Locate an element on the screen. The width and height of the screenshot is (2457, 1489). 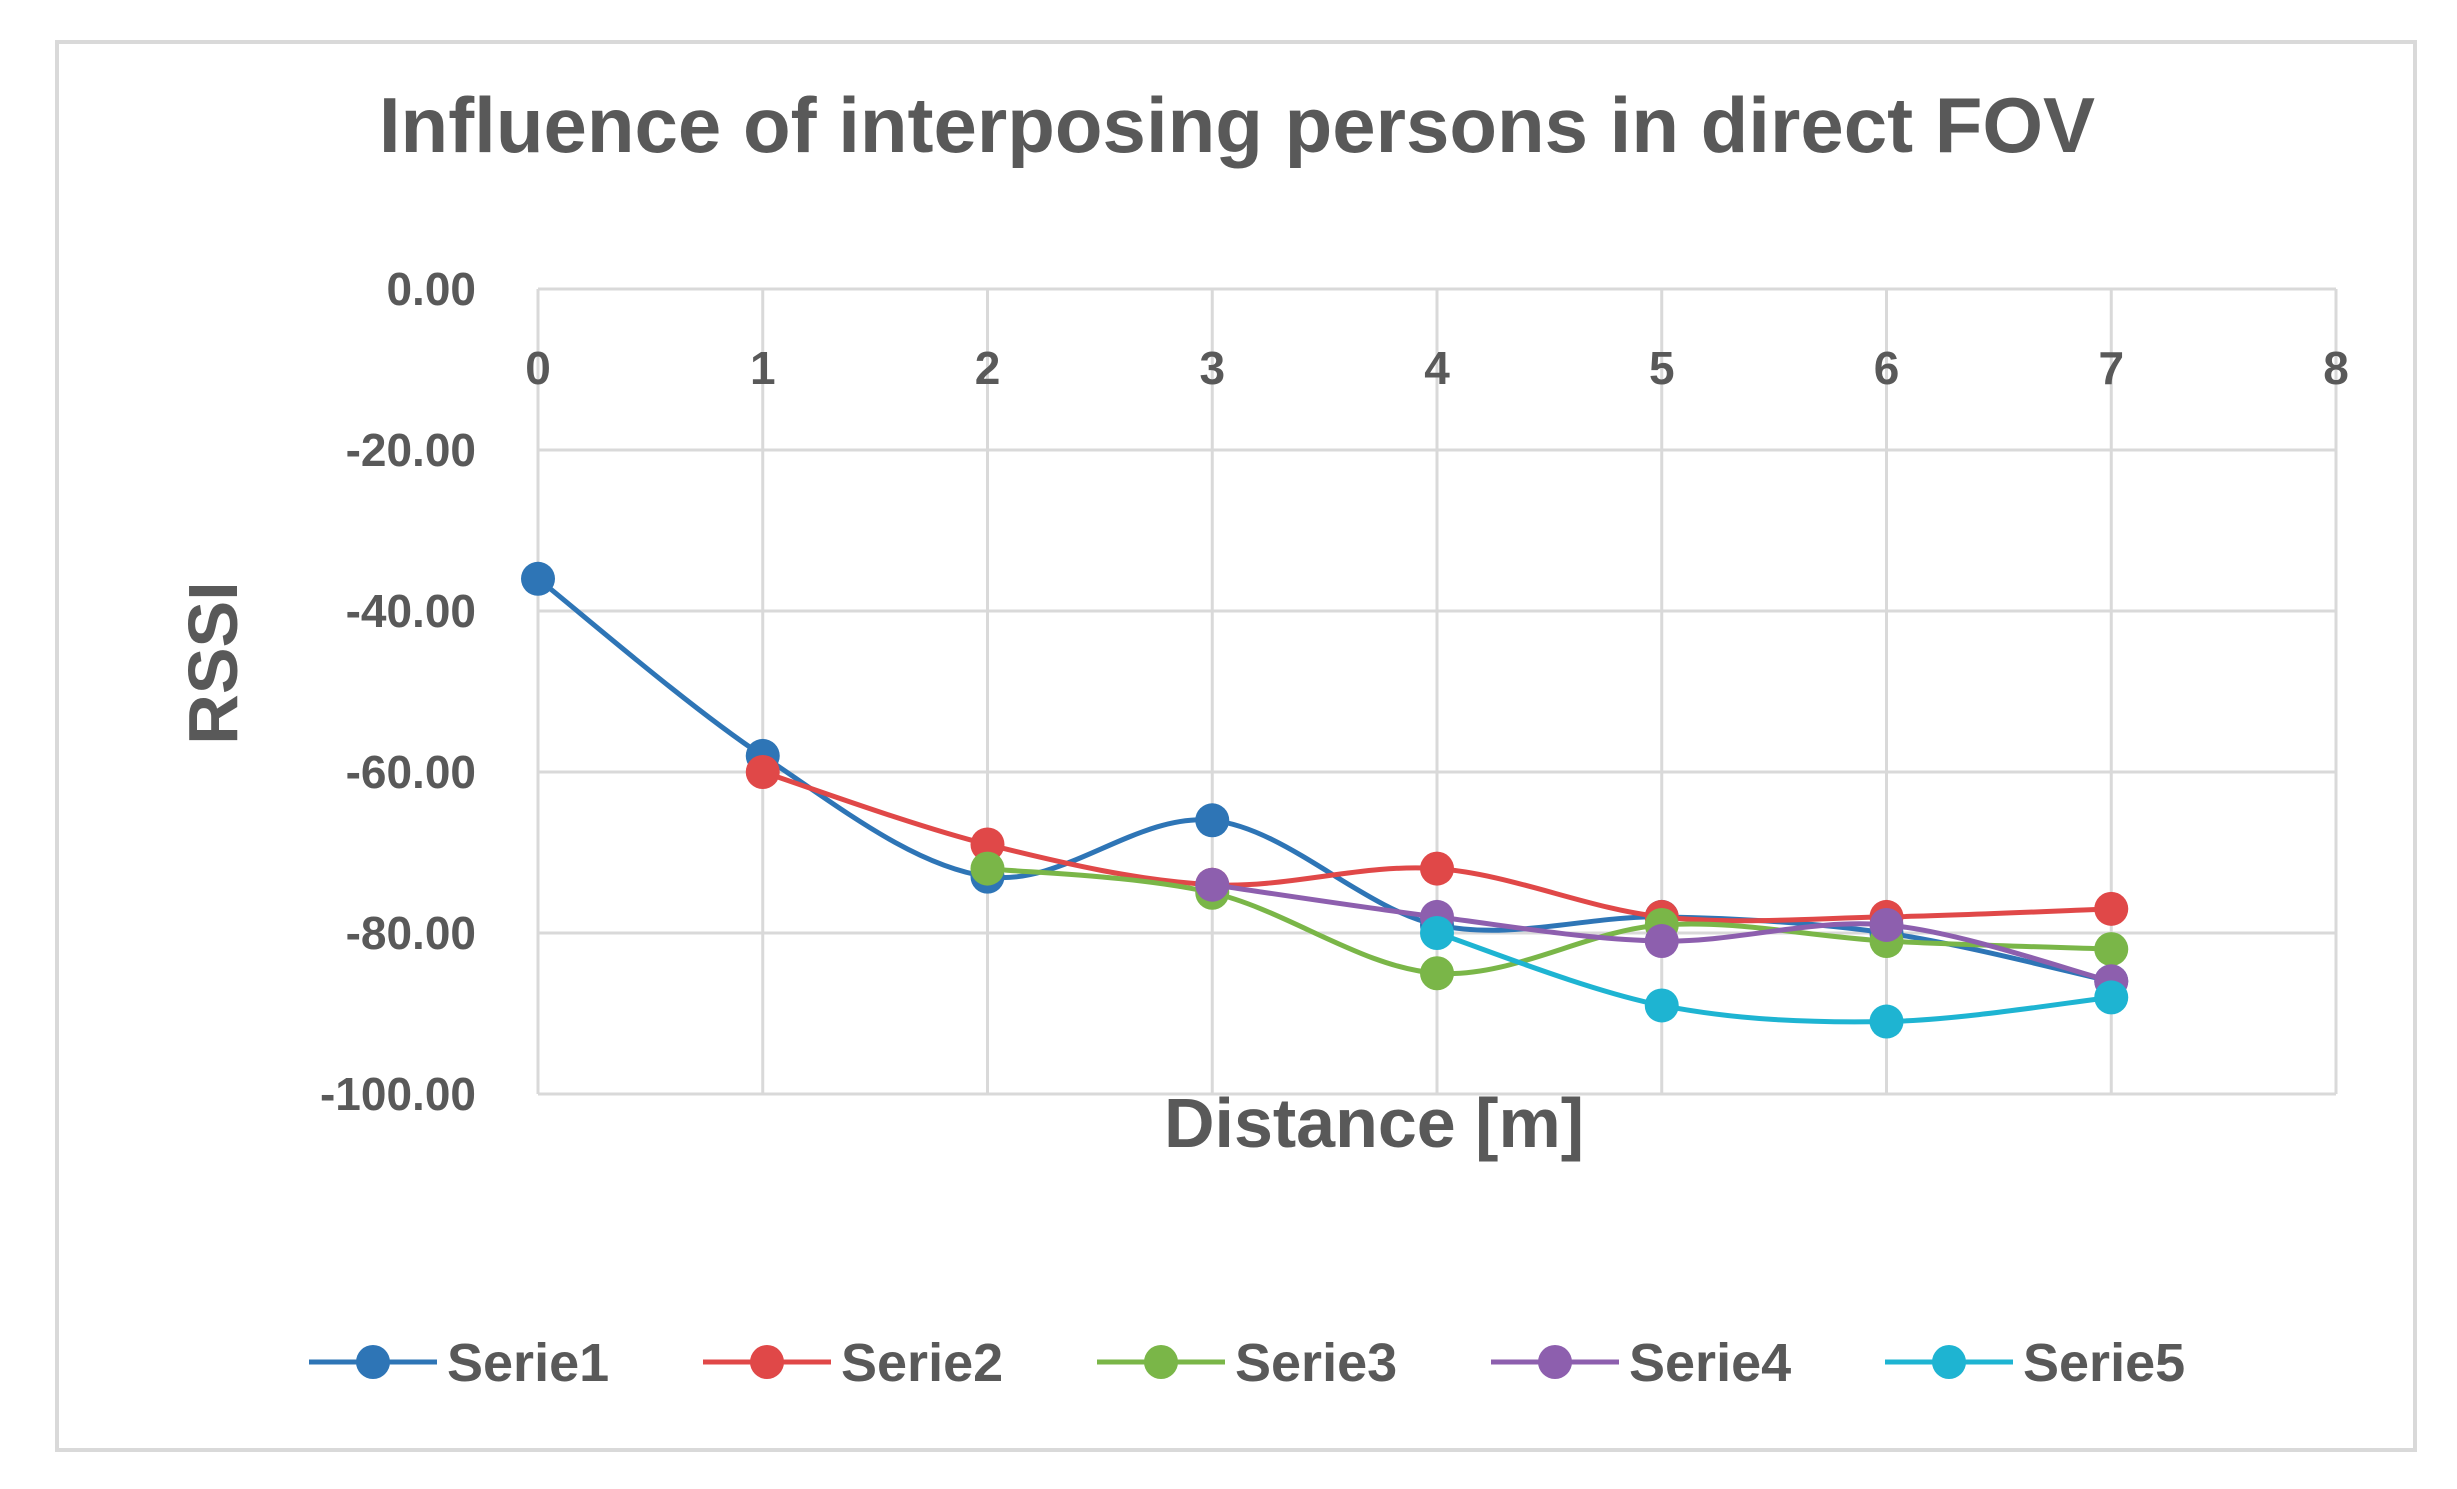
legend-item-serie2: Serie2 is located at coordinates (853, 1363).